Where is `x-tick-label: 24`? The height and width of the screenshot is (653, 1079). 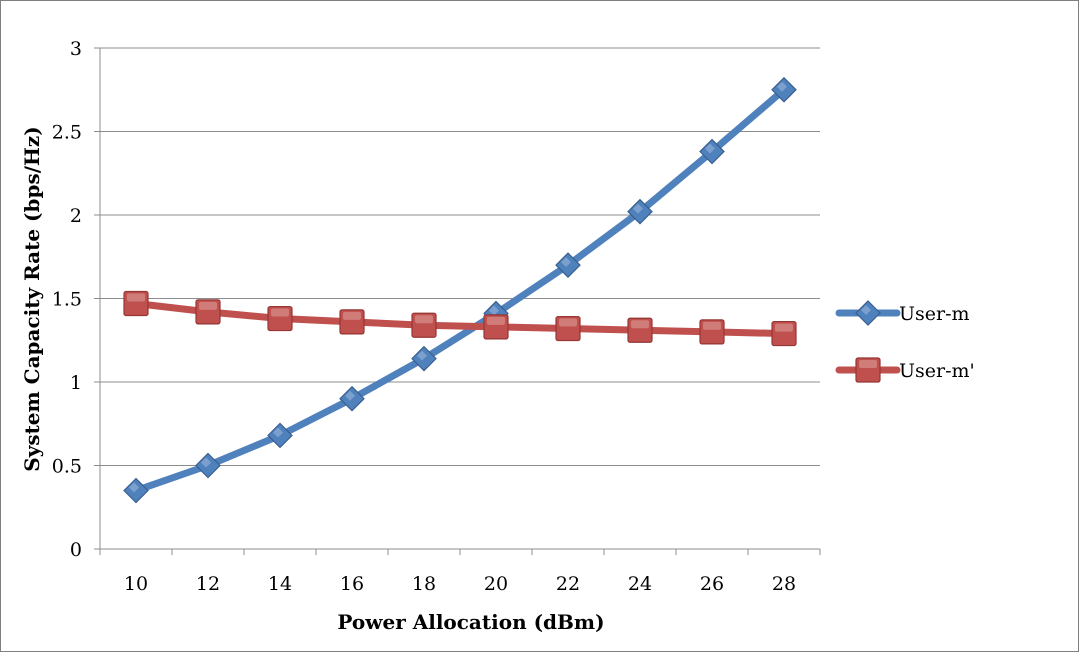 x-tick-label: 24 is located at coordinates (640, 584).